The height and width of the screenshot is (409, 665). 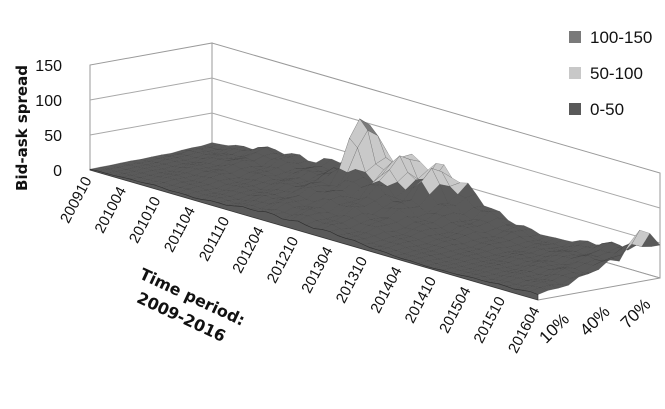 What do you see at coordinates (524, 330) in the screenshot?
I see `time-tick-label: 201604` at bounding box center [524, 330].